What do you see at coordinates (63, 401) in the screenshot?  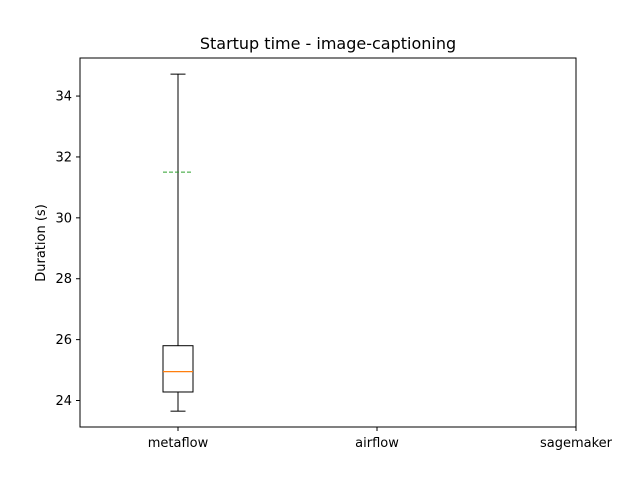 I see `y-tick-label: 24` at bounding box center [63, 401].